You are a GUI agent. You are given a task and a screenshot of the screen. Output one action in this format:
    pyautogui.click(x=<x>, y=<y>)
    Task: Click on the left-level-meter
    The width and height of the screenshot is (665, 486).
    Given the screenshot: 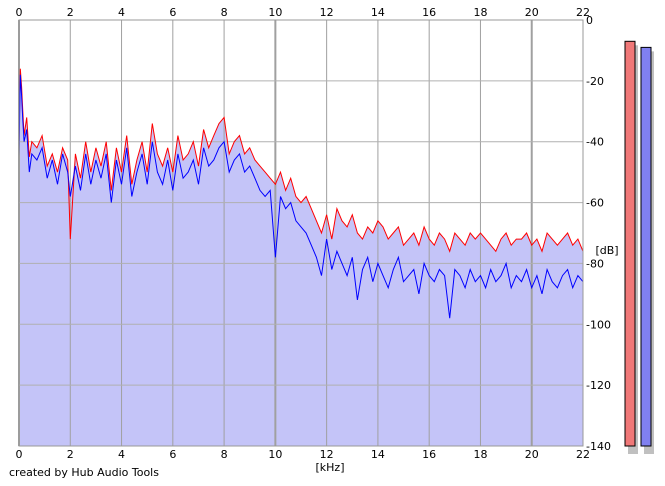 What is the action you would take?
    pyautogui.click(x=630, y=243)
    